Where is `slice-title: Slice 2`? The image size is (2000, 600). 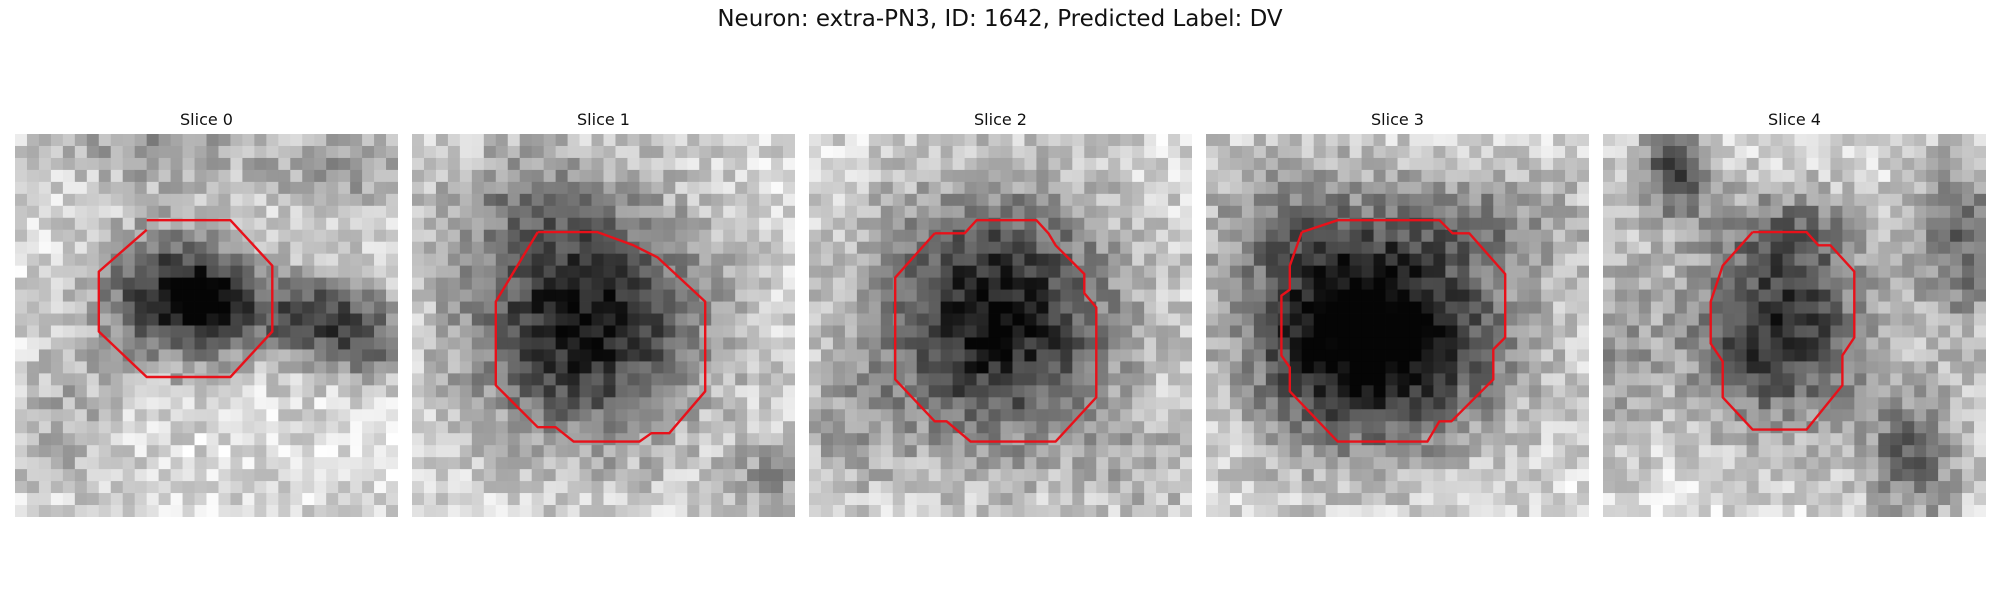 slice-title: Slice 2 is located at coordinates (1000, 119).